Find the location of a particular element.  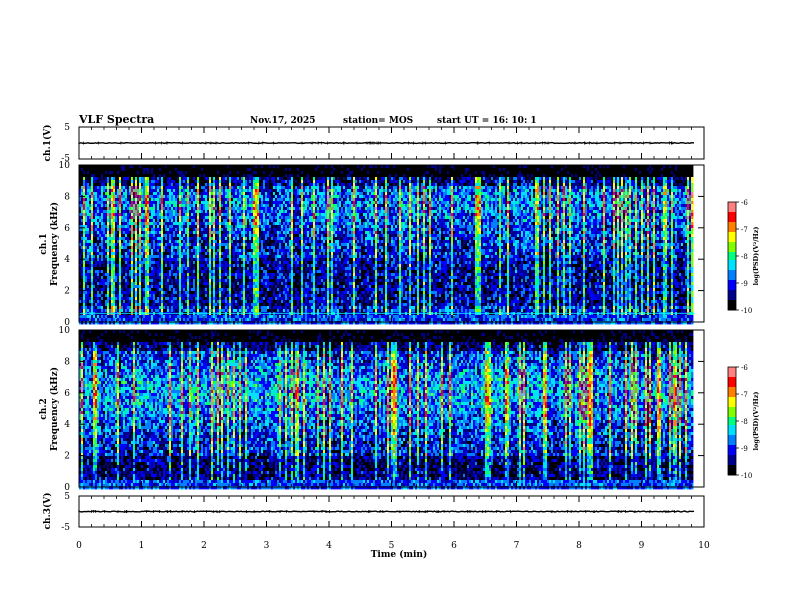

station-label: station= MOS is located at coordinates (378, 121).